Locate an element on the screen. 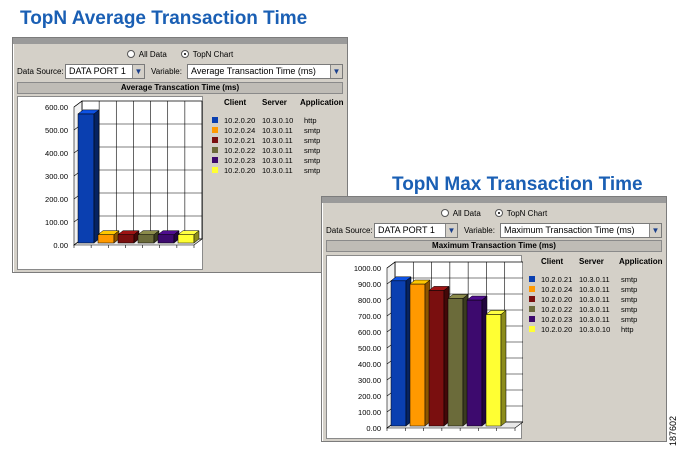  y-tick-label: 300.00 is located at coordinates (369, 380).